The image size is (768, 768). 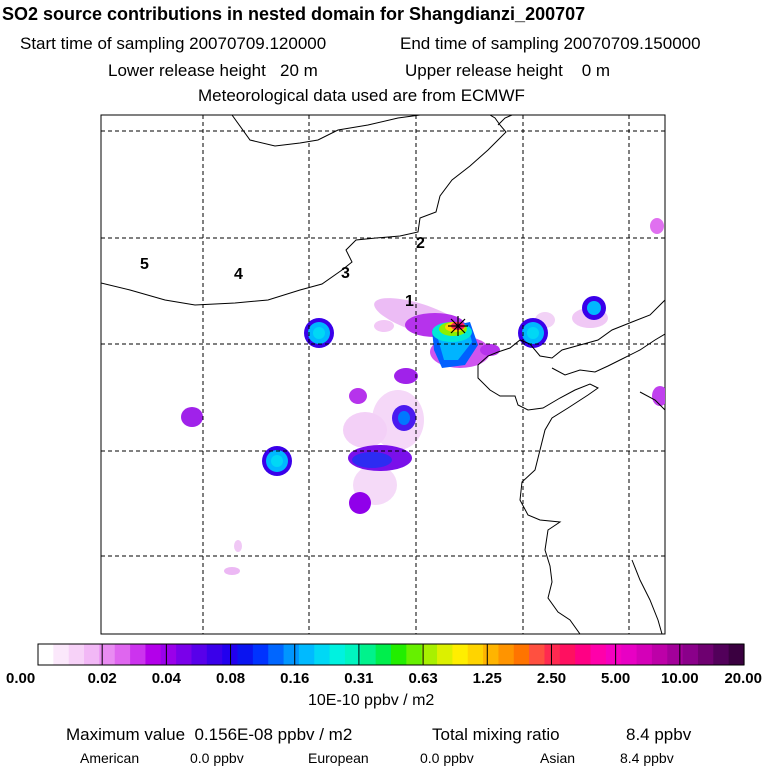 I want to click on colorbar-tick-label: 0.16, so click(x=294, y=678).